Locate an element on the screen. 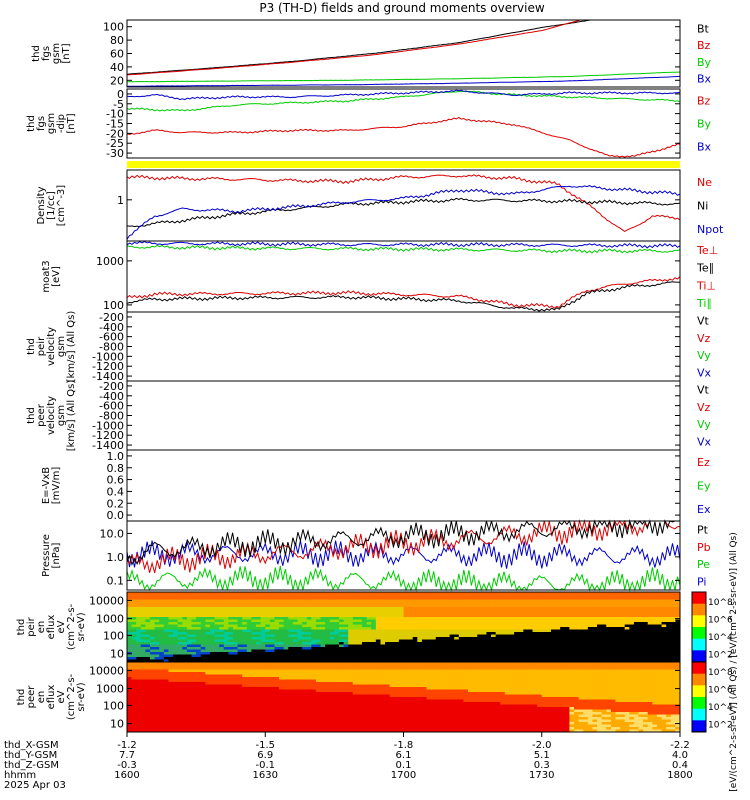  y-tick-label: -800 is located at coordinates (111, 416).